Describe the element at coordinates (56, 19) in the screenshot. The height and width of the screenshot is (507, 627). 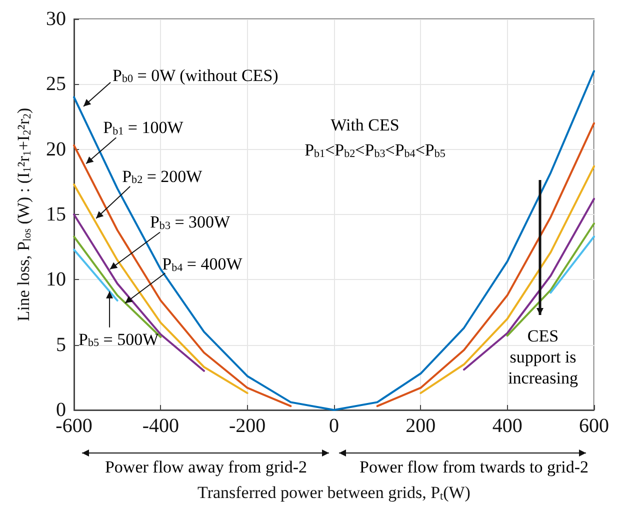
I see `y-tick-label: 30` at that location.